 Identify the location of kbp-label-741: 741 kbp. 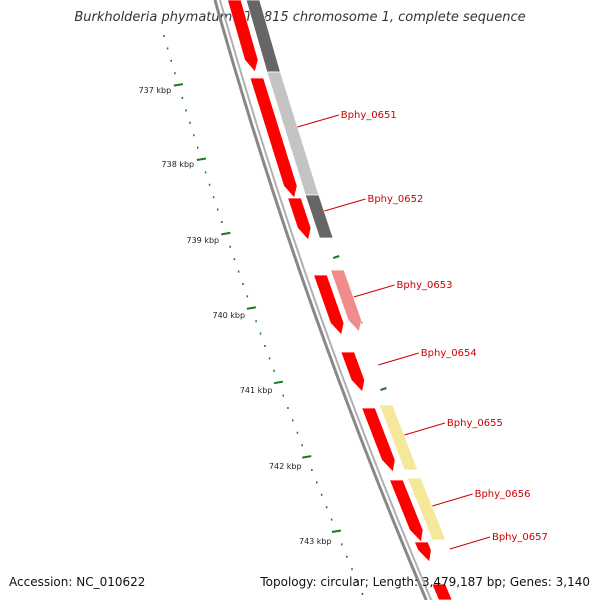
(256, 390).